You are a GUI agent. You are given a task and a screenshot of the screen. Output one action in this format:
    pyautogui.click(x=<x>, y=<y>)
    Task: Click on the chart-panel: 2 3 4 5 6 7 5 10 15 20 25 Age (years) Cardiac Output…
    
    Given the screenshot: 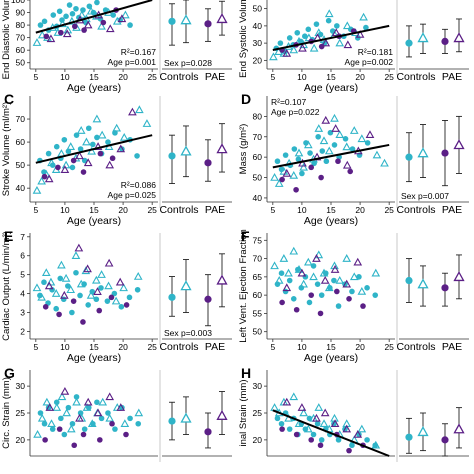 What is the action you would take?
    pyautogui.click(x=116, y=296)
    